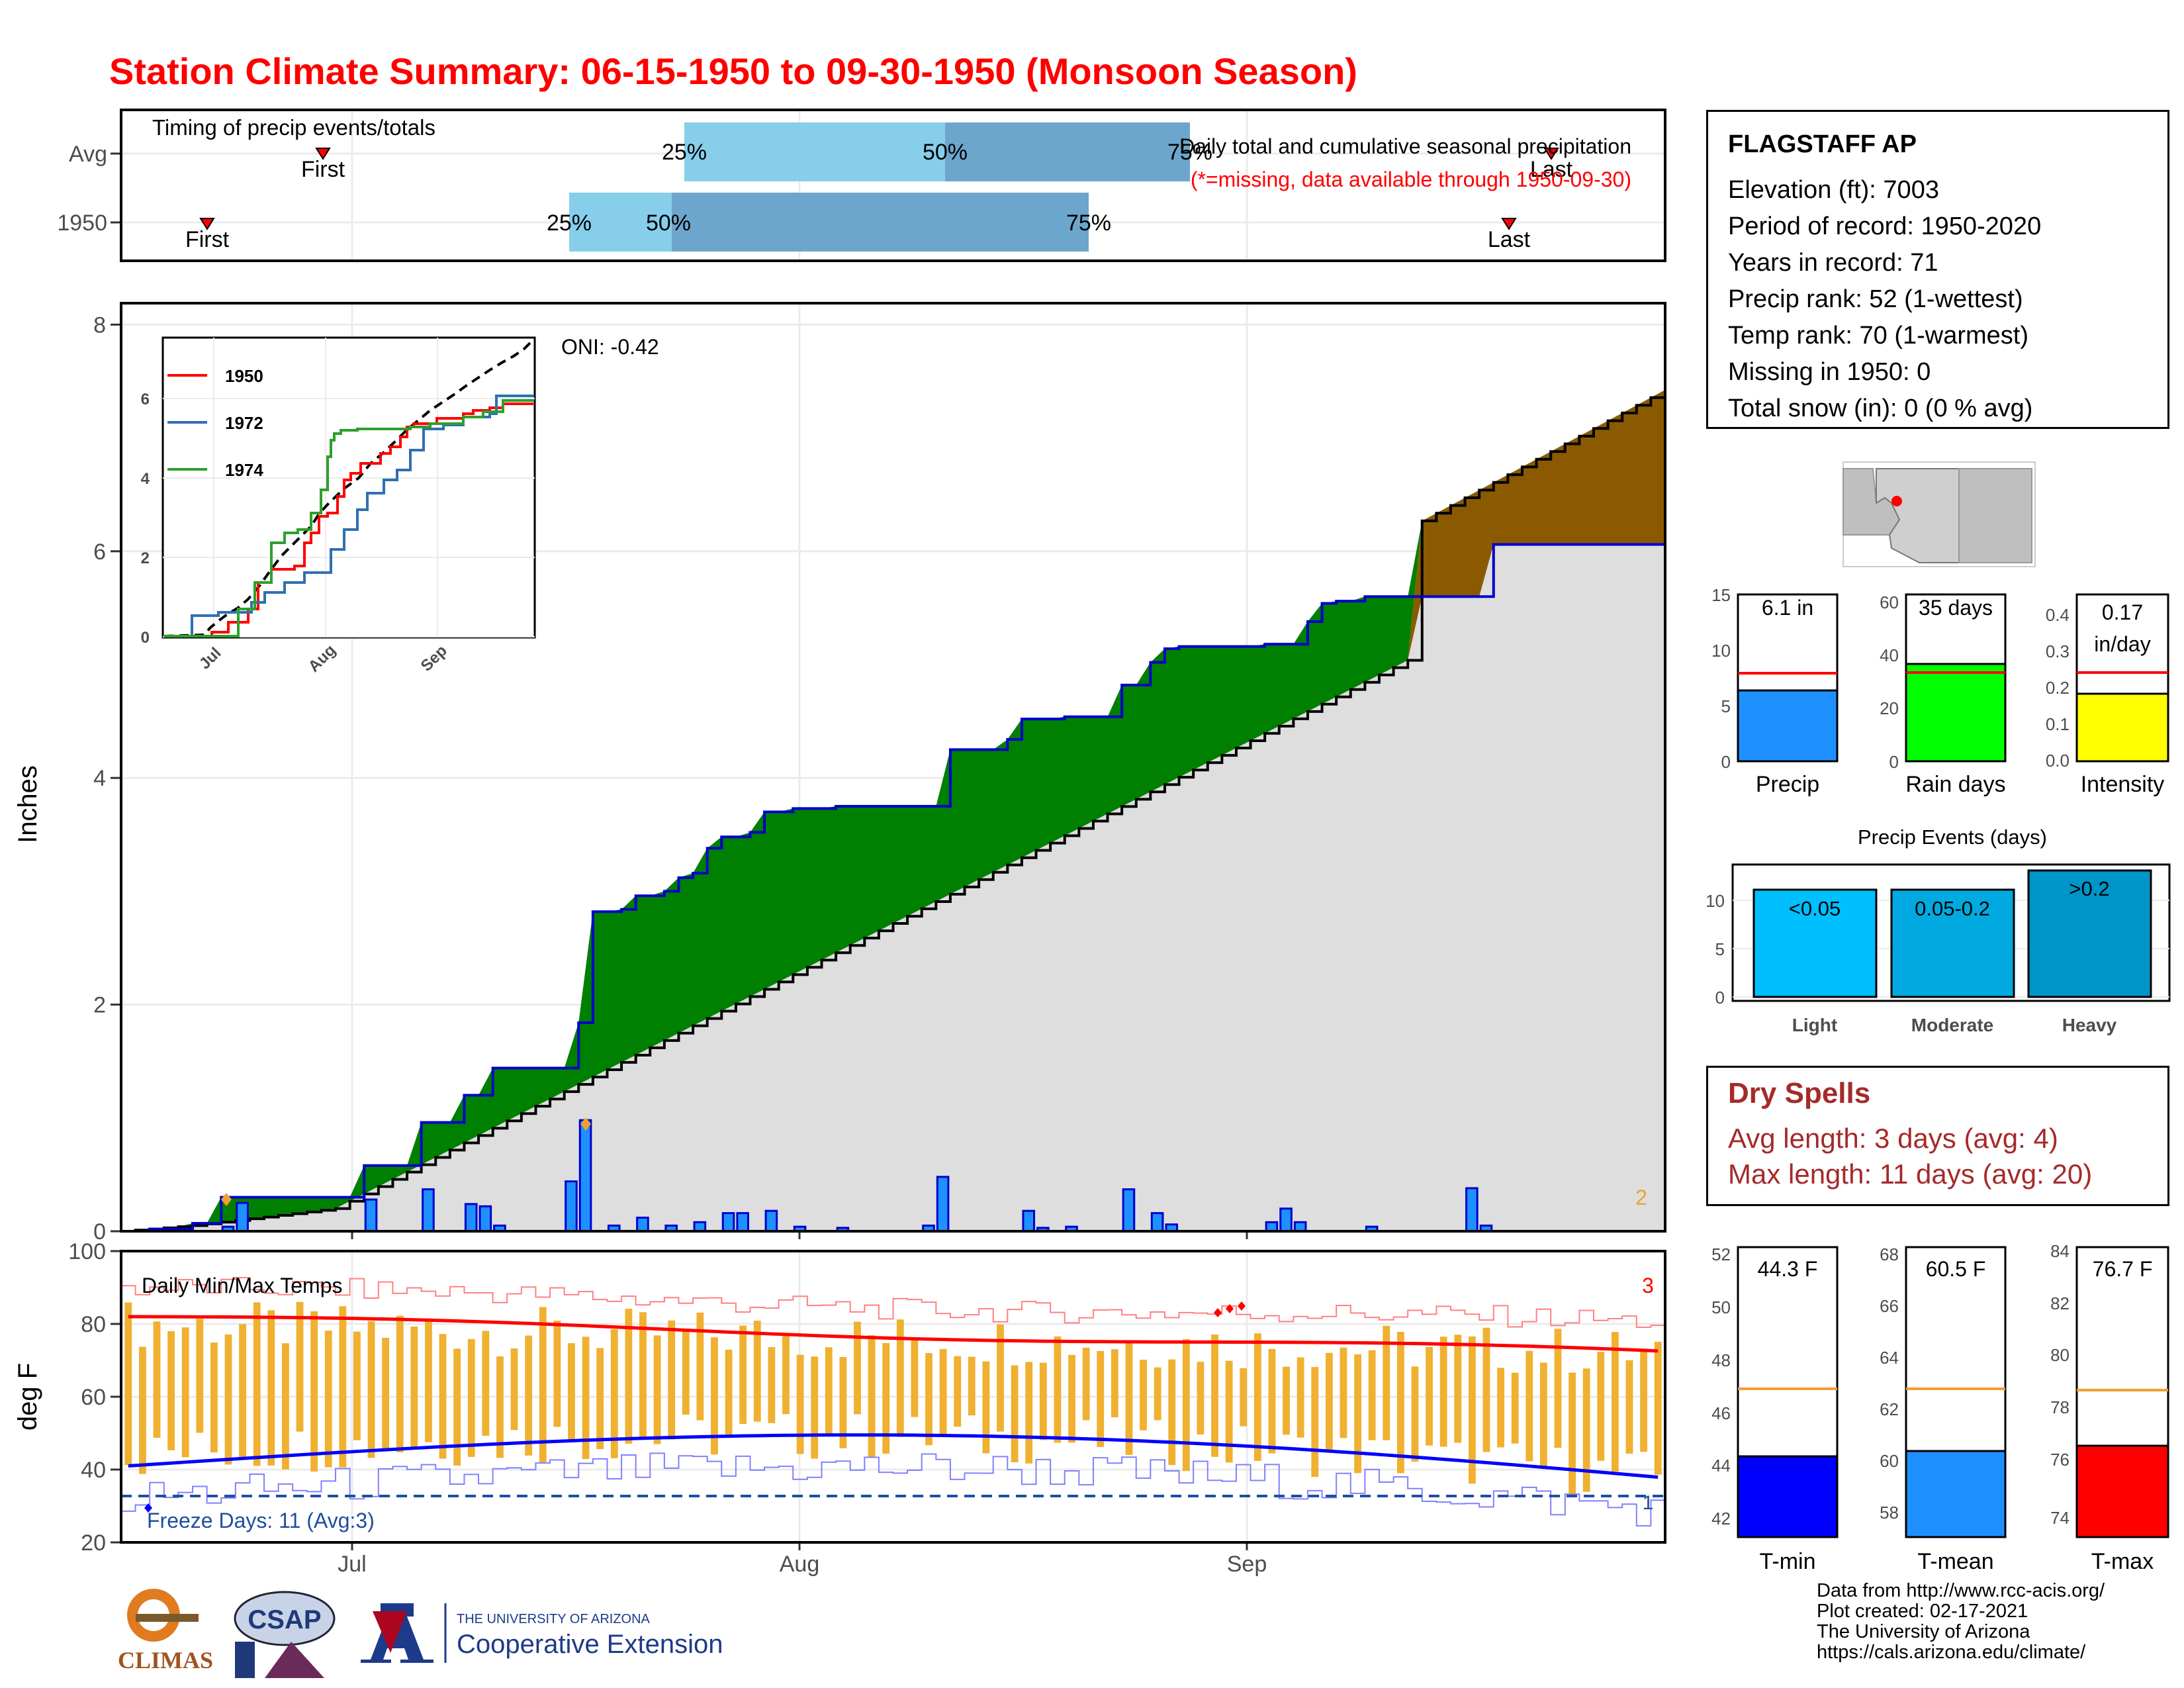  Describe the element at coordinates (2123, 1269) in the screenshot. I see `tmax-label: 76.7 F` at that location.